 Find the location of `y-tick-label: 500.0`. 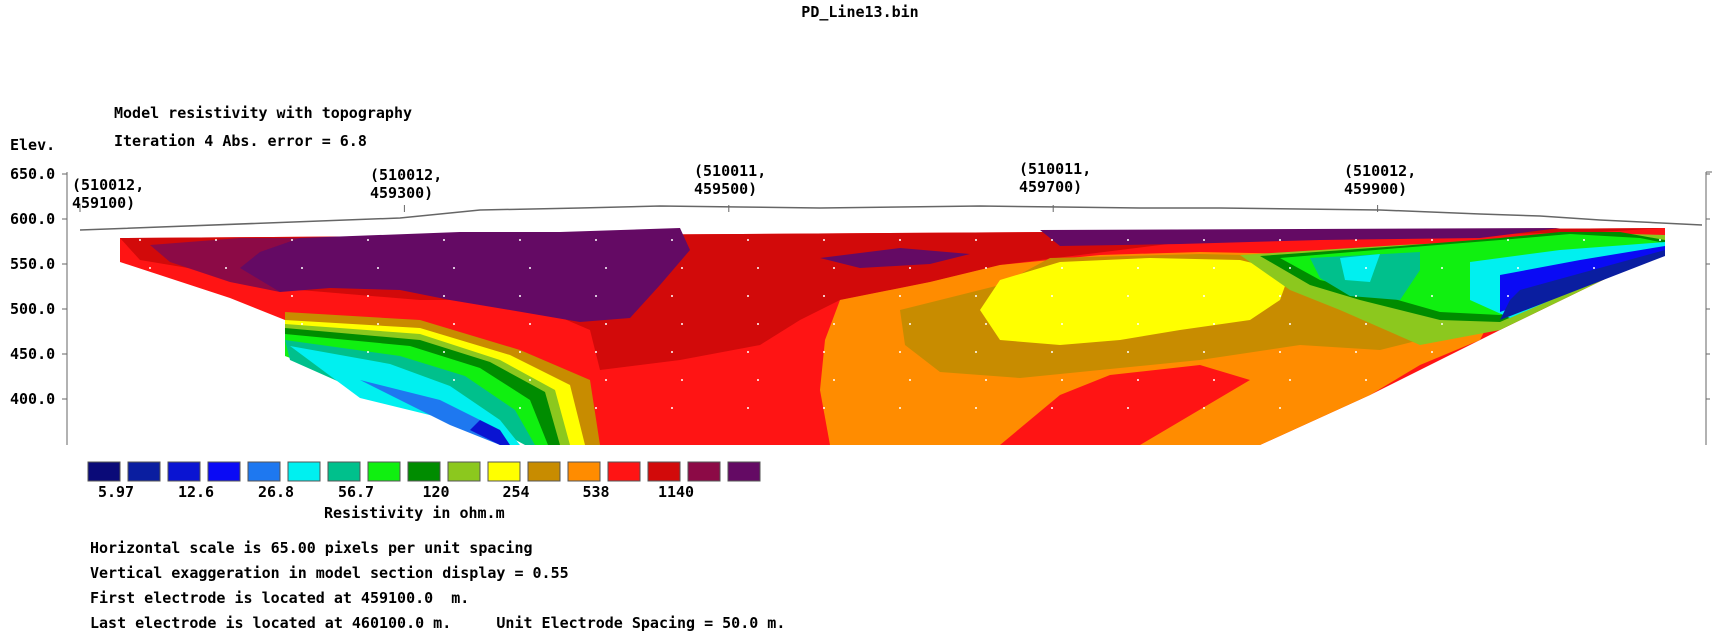

y-tick-label: 500.0 is located at coordinates (32, 309).